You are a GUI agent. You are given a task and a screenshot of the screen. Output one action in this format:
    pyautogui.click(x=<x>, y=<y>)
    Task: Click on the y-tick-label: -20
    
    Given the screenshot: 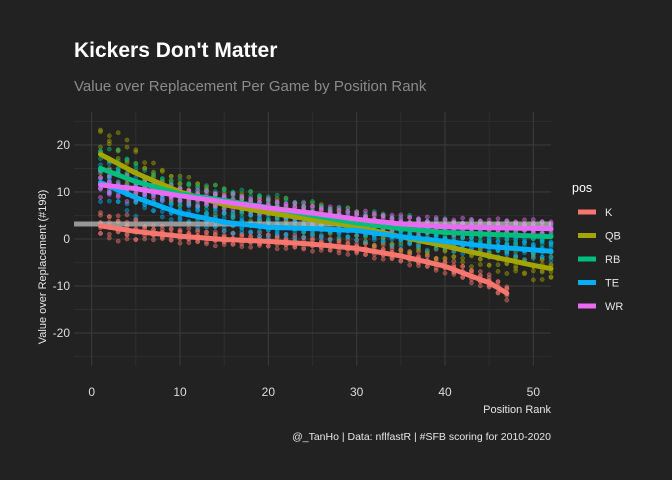 What is the action you would take?
    pyautogui.click(x=62, y=333)
    